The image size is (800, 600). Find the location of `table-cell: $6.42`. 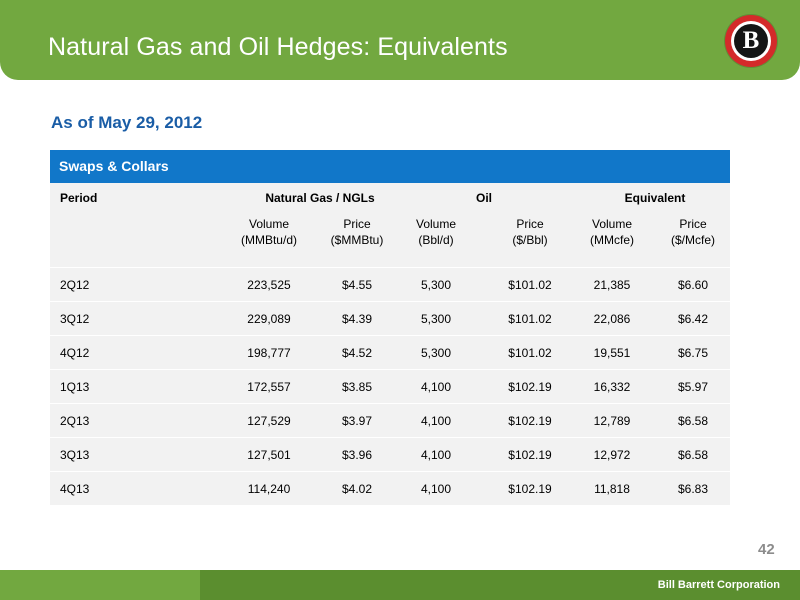

table-cell: $6.42 is located at coordinates (693, 319).